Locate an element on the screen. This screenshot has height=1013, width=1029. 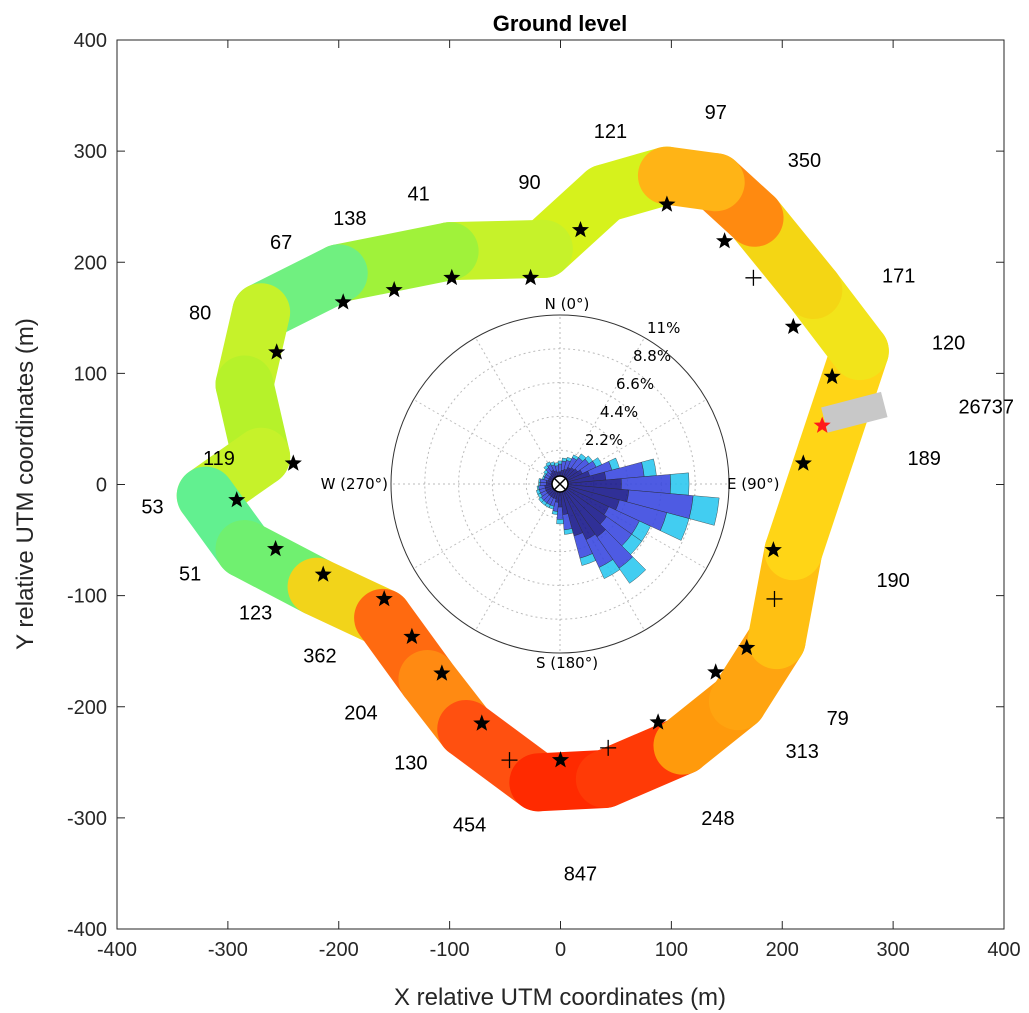
segment-label: 26737 is located at coordinates (986, 408).